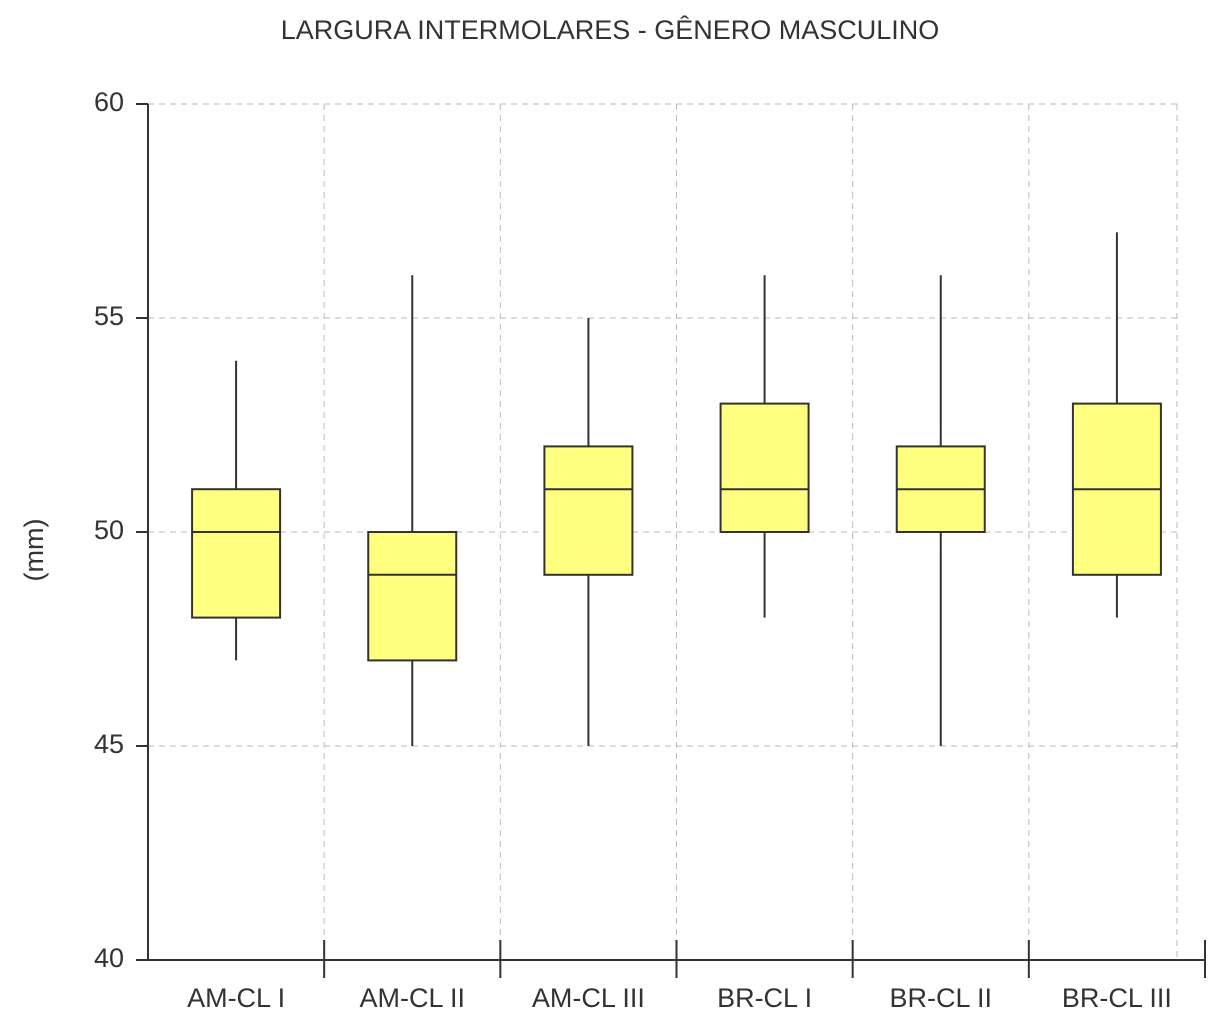 The width and height of the screenshot is (1210, 1021). I want to click on y-tick-label: 60, so click(109, 102).